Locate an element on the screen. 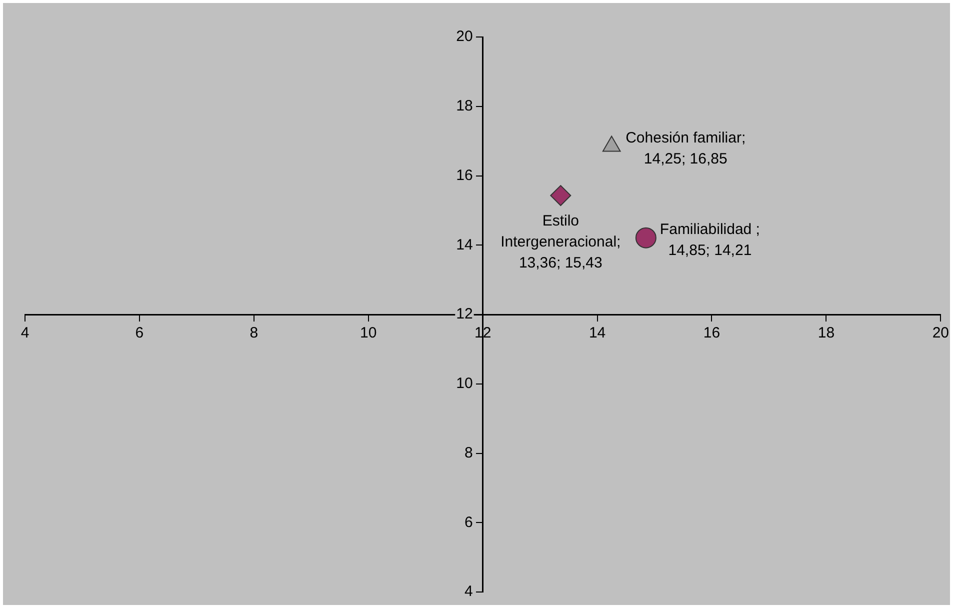 The width and height of the screenshot is (953, 608). y-tick-label: 8 is located at coordinates (468, 453).